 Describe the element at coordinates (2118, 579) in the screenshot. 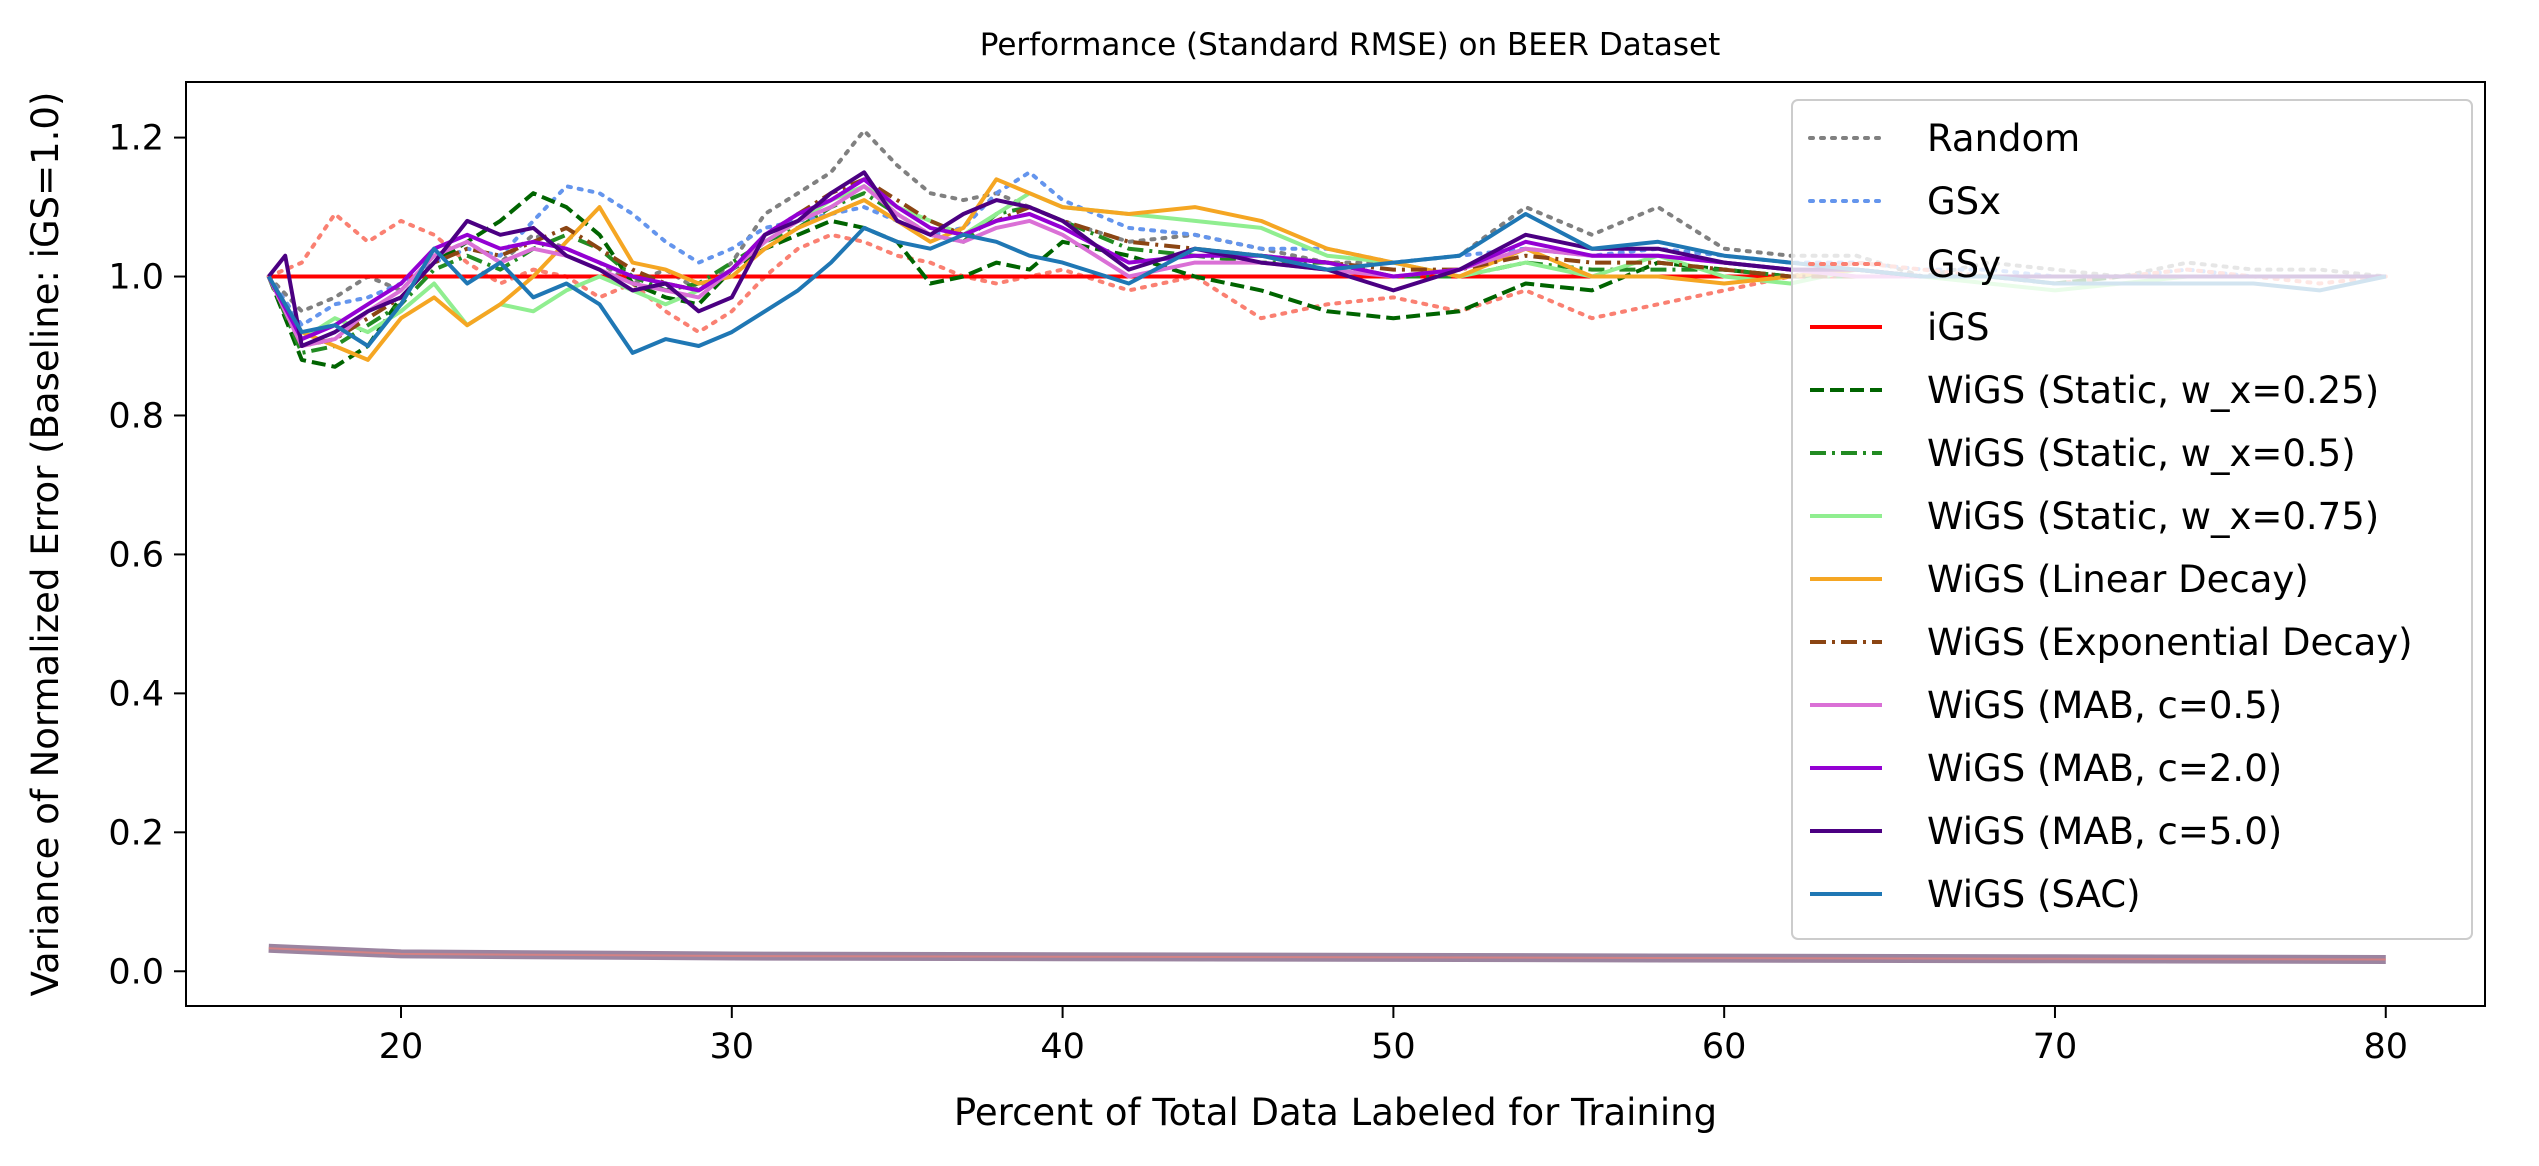

I see `legend-entry-label: WiGS (Linear Decay)` at that location.